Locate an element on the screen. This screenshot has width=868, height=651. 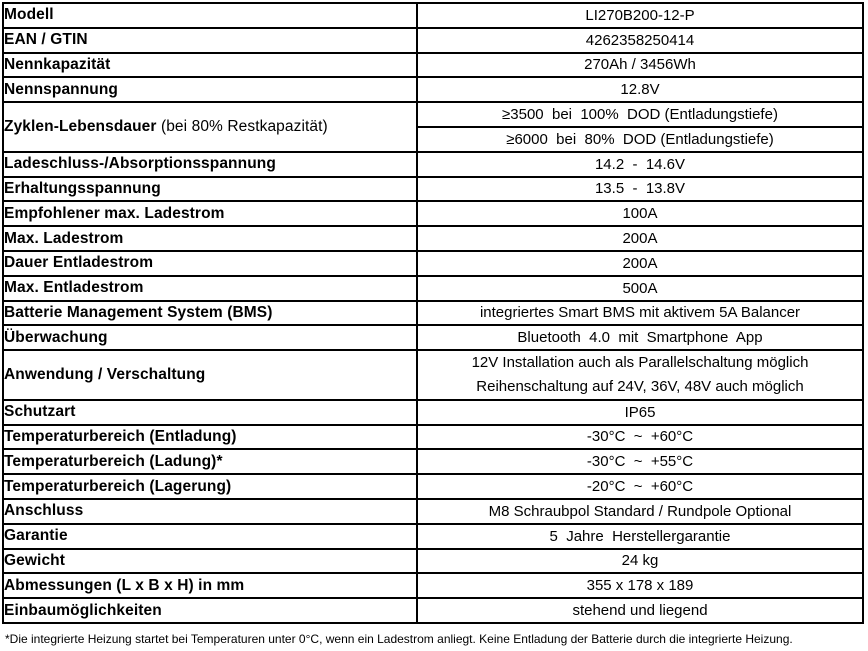
table-row-garantie: Garantie 5 Jahre Herstellergarantie is located at coordinates (433, 536).